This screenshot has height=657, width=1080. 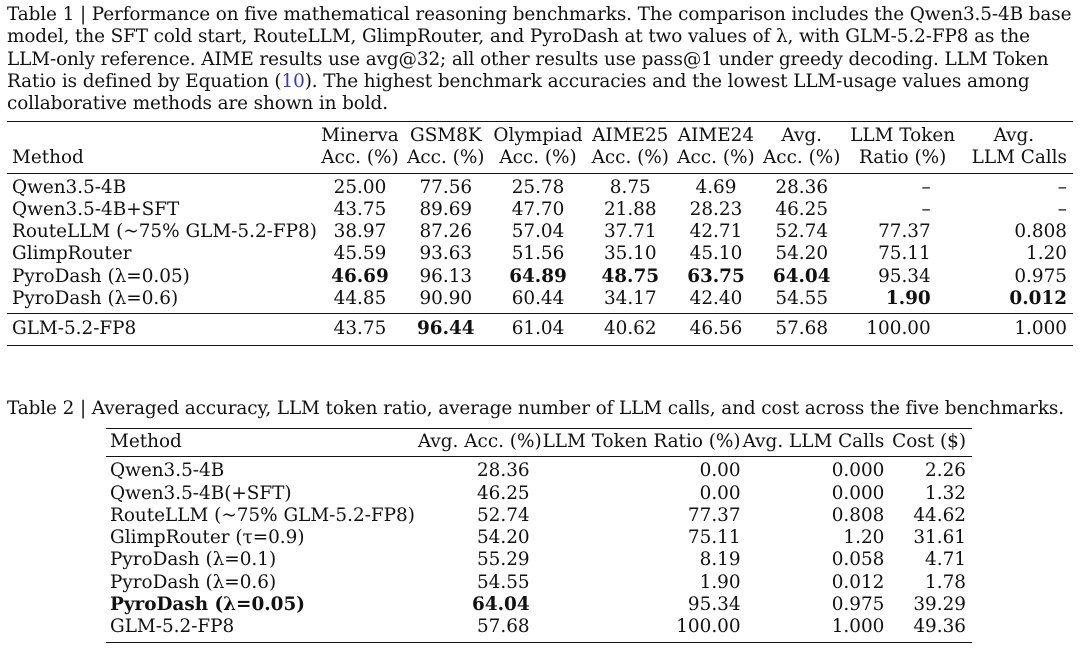 I want to click on value-cell: 46.69, so click(x=360, y=276).